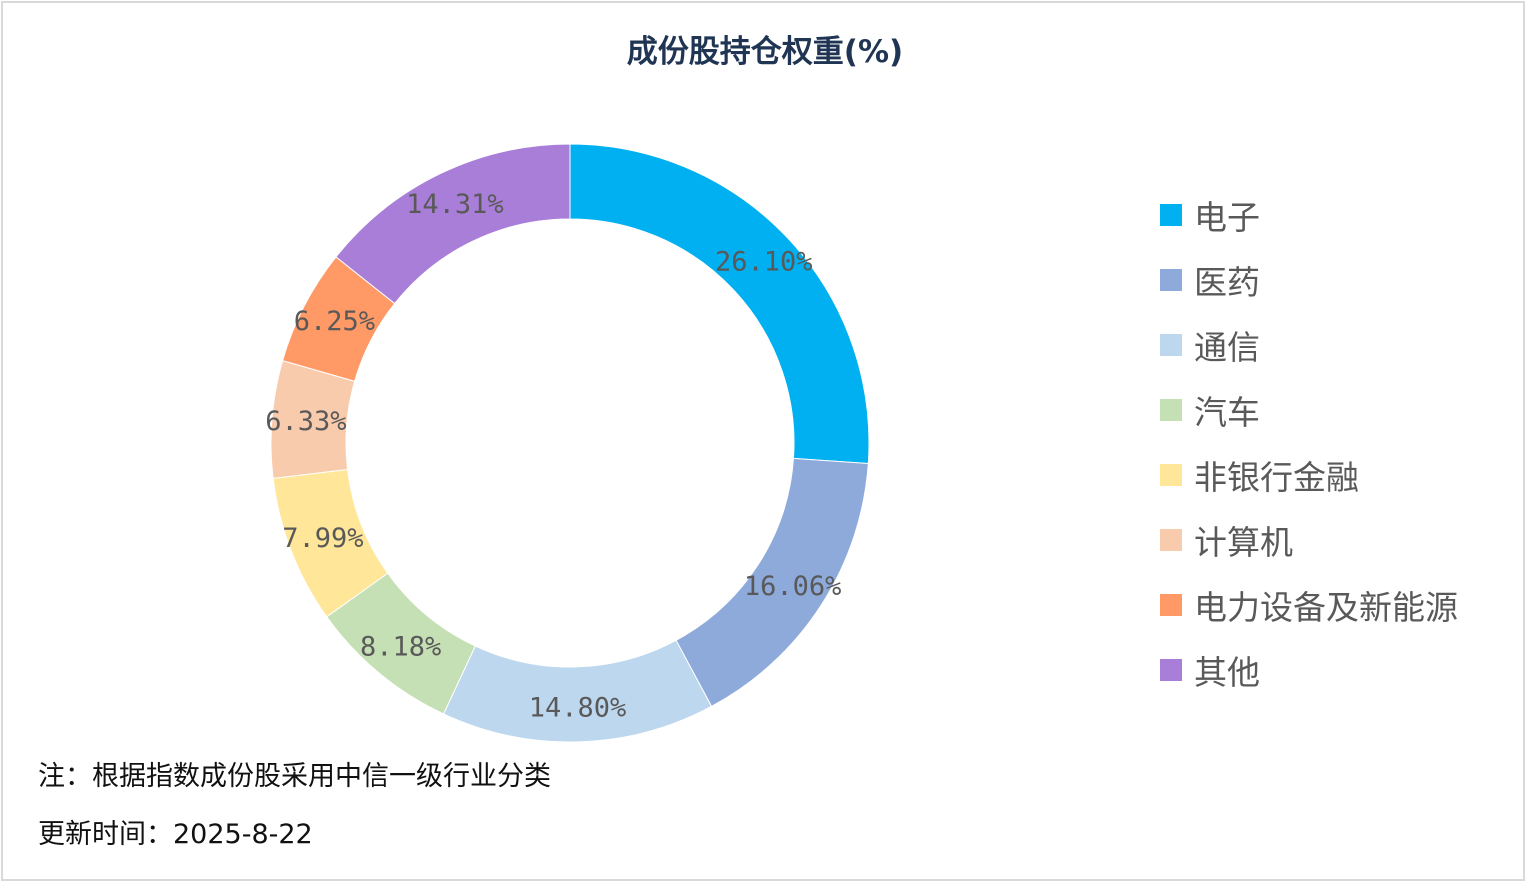  I want to click on legend-label-2: 医药, so click(1227, 282).